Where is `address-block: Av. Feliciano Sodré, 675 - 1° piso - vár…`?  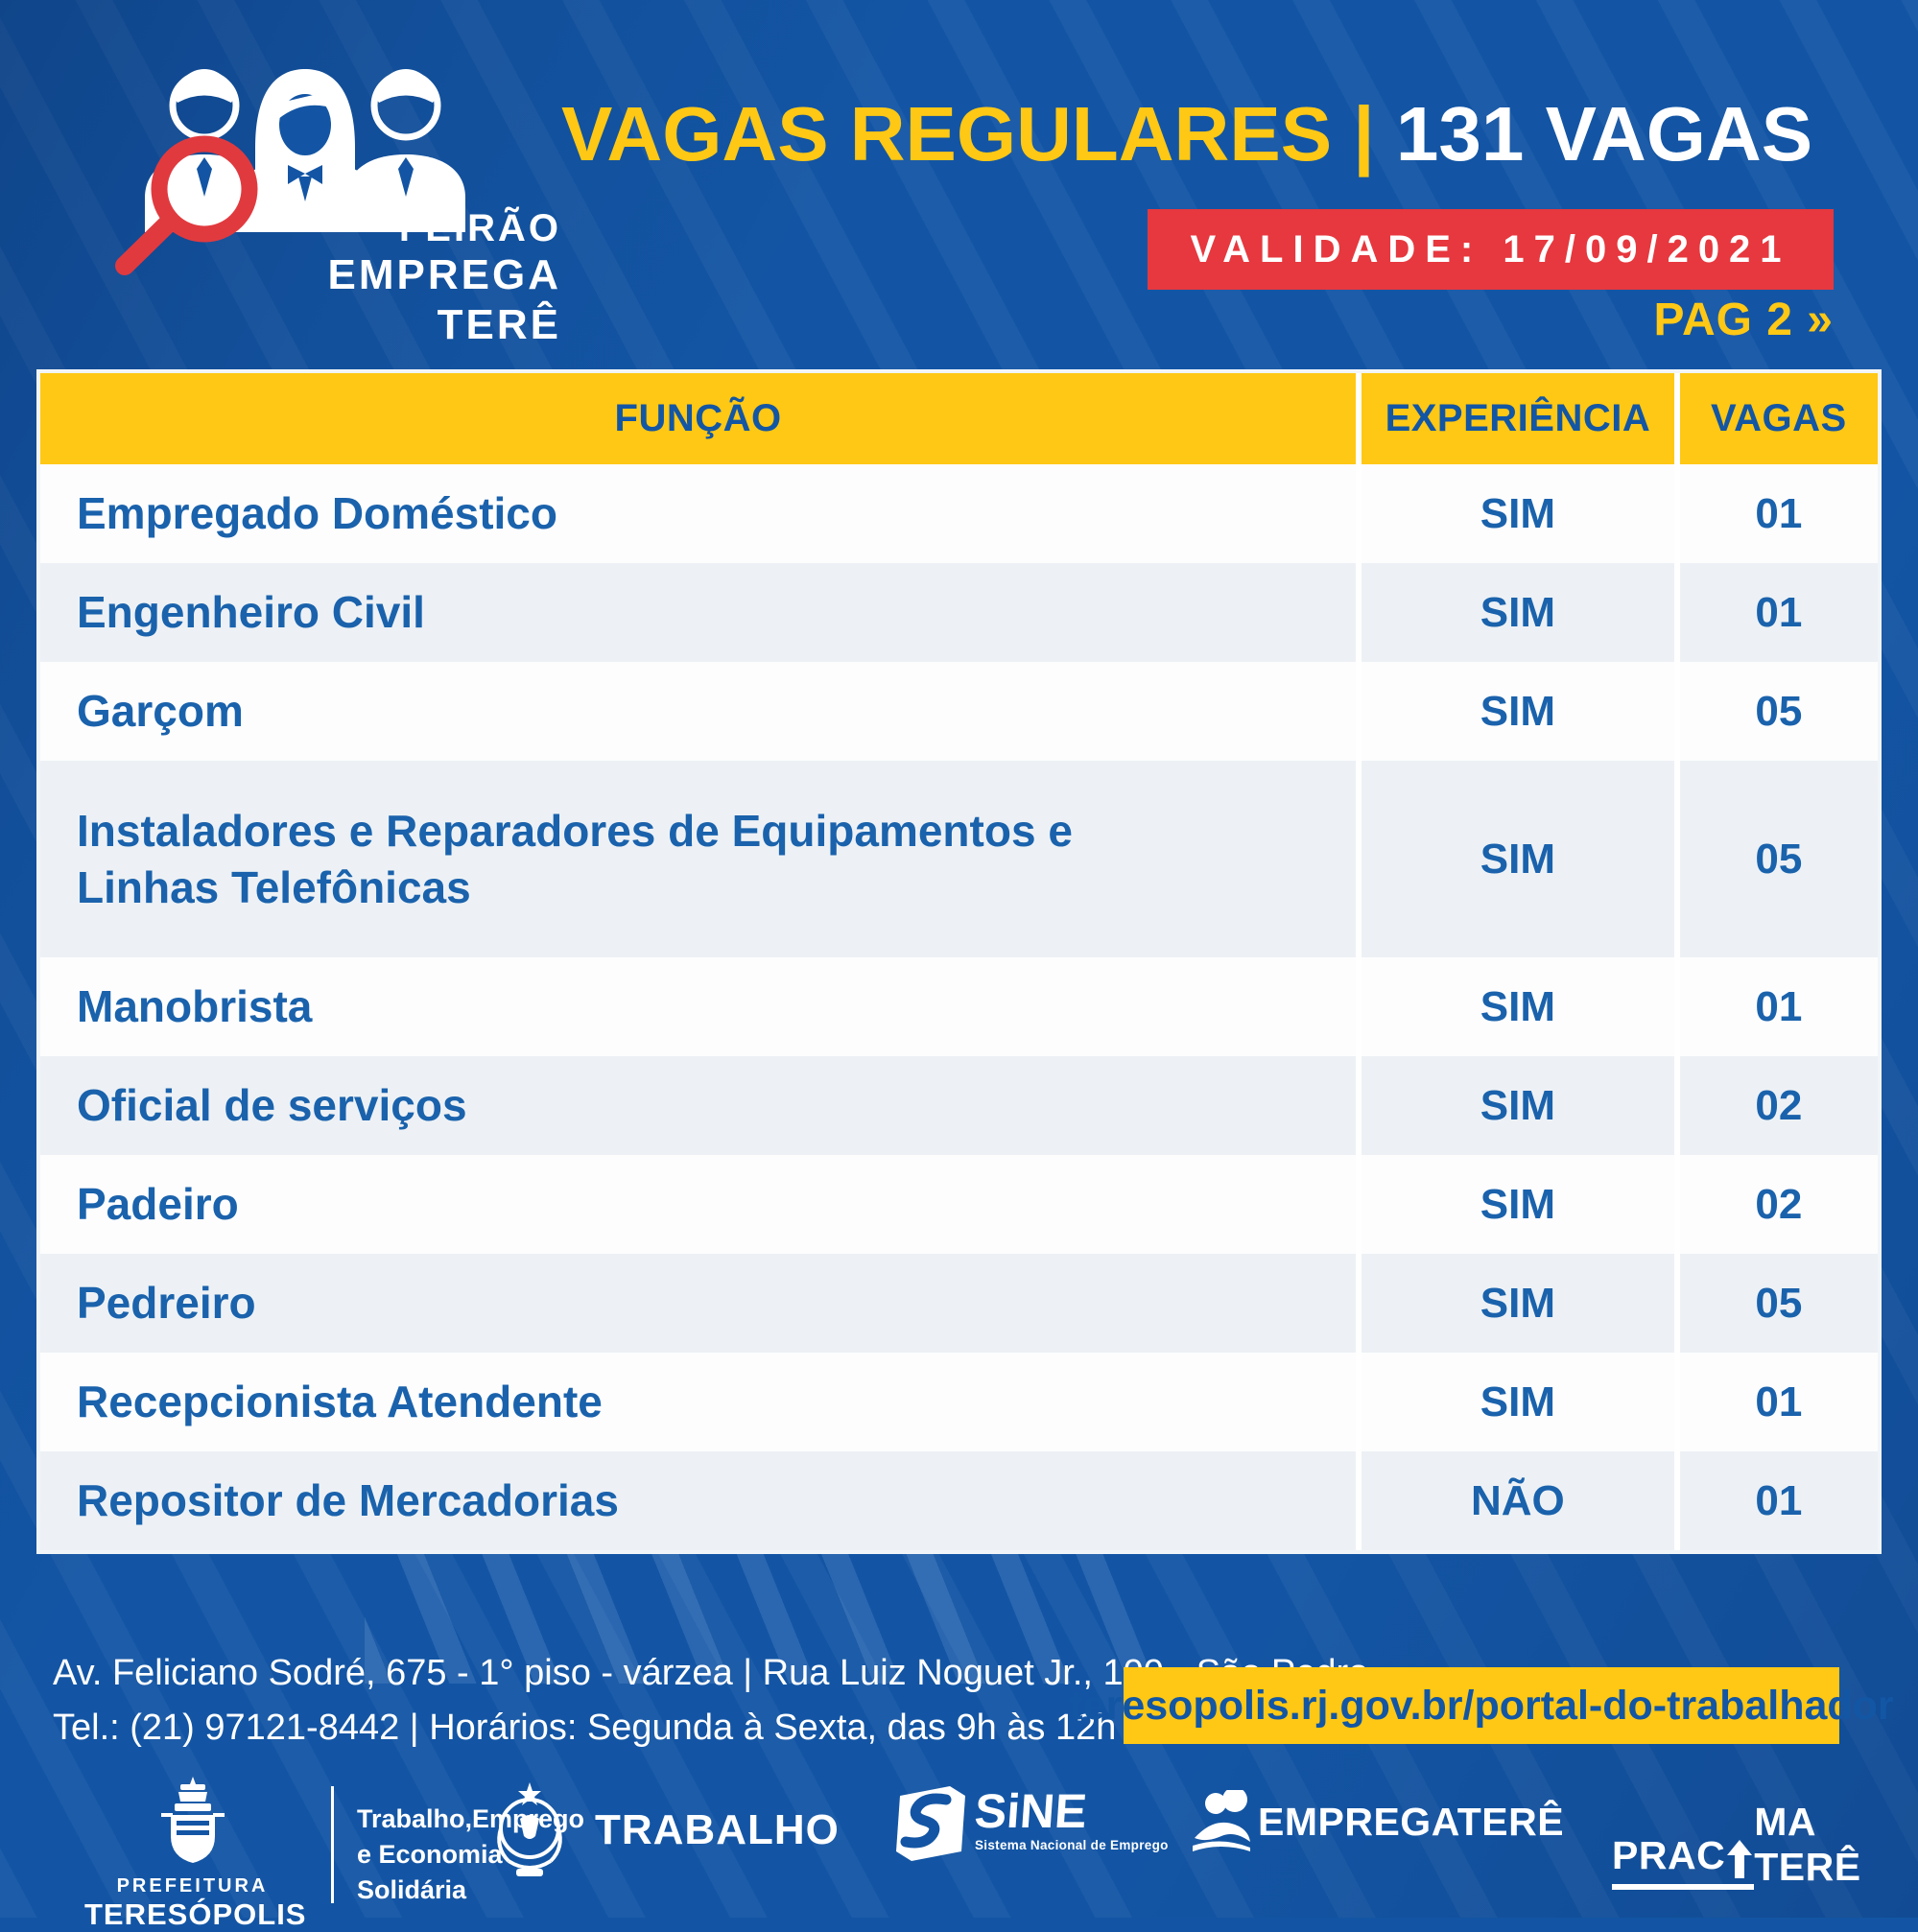 address-block: Av. Feliciano Sodré, 675 - 1° piso - vár… is located at coordinates (710, 1700).